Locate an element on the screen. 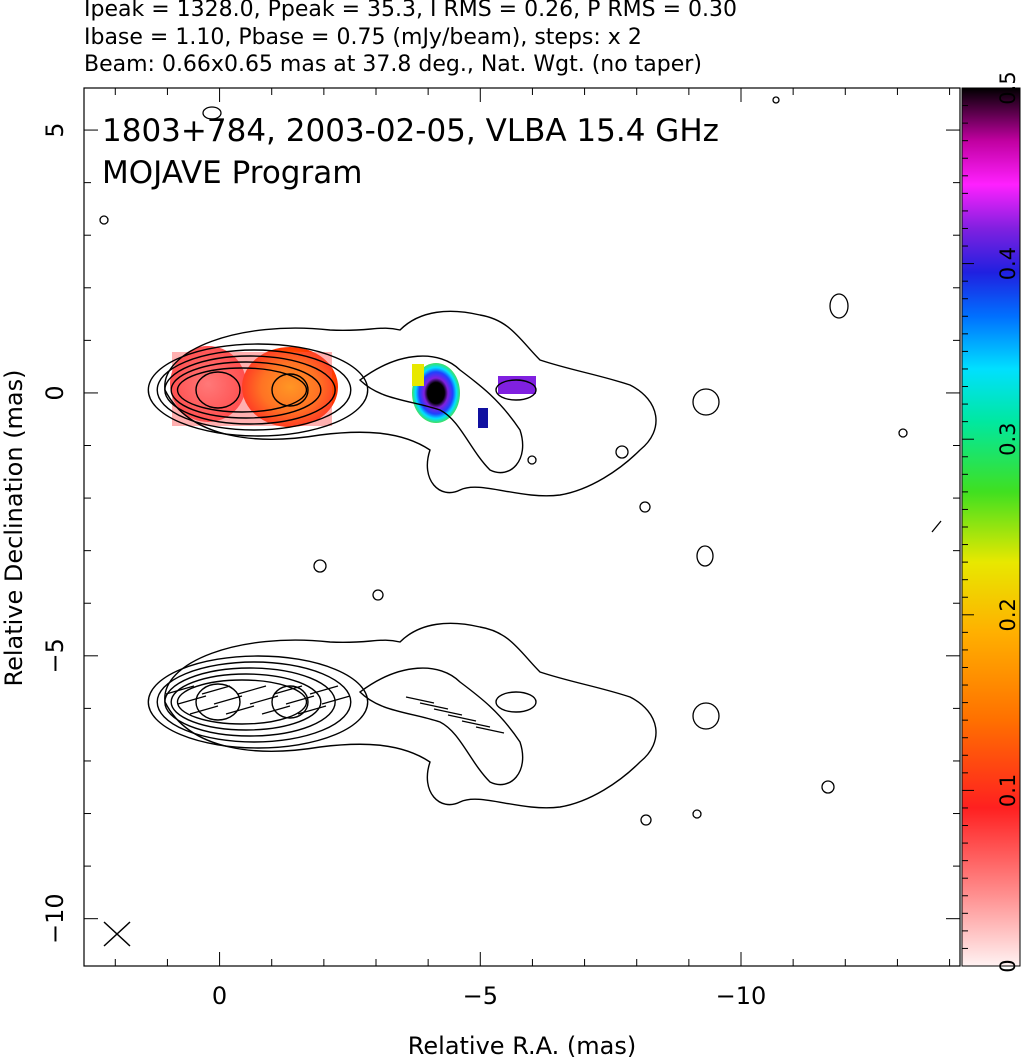  colorbar-tick-label: 0.5 is located at coordinates (1008, 87).